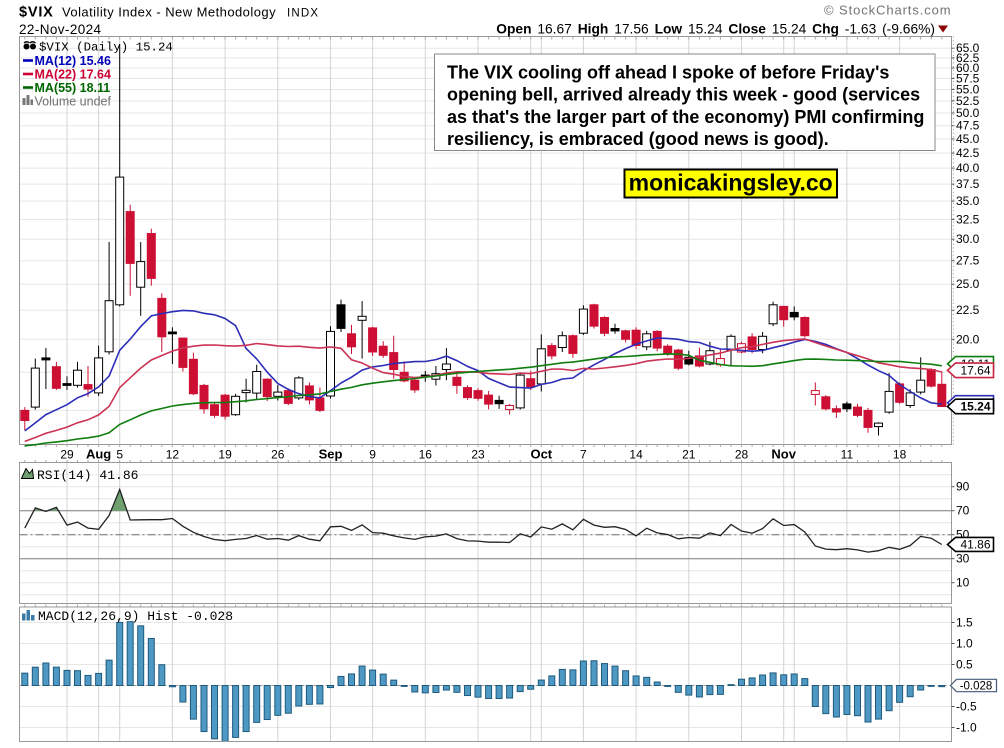 Image resolution: width=1004 pixels, height=748 pixels. I want to click on svg-text: 0.5, so click(964, 665).